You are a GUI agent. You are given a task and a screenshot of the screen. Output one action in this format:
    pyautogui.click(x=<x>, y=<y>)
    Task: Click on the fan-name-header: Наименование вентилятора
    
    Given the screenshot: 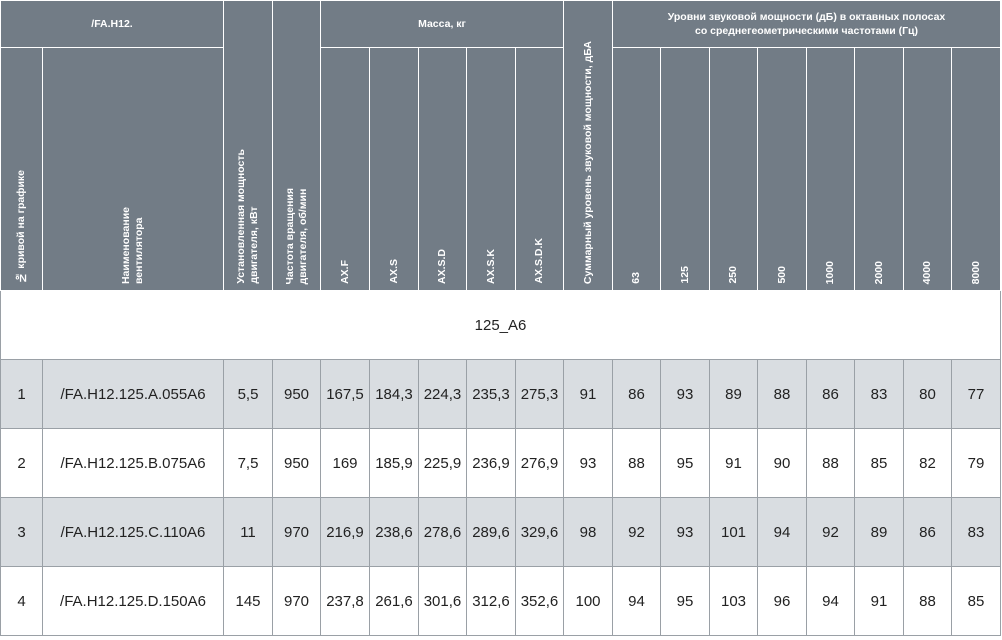 What is the action you would take?
    pyautogui.click(x=133, y=169)
    